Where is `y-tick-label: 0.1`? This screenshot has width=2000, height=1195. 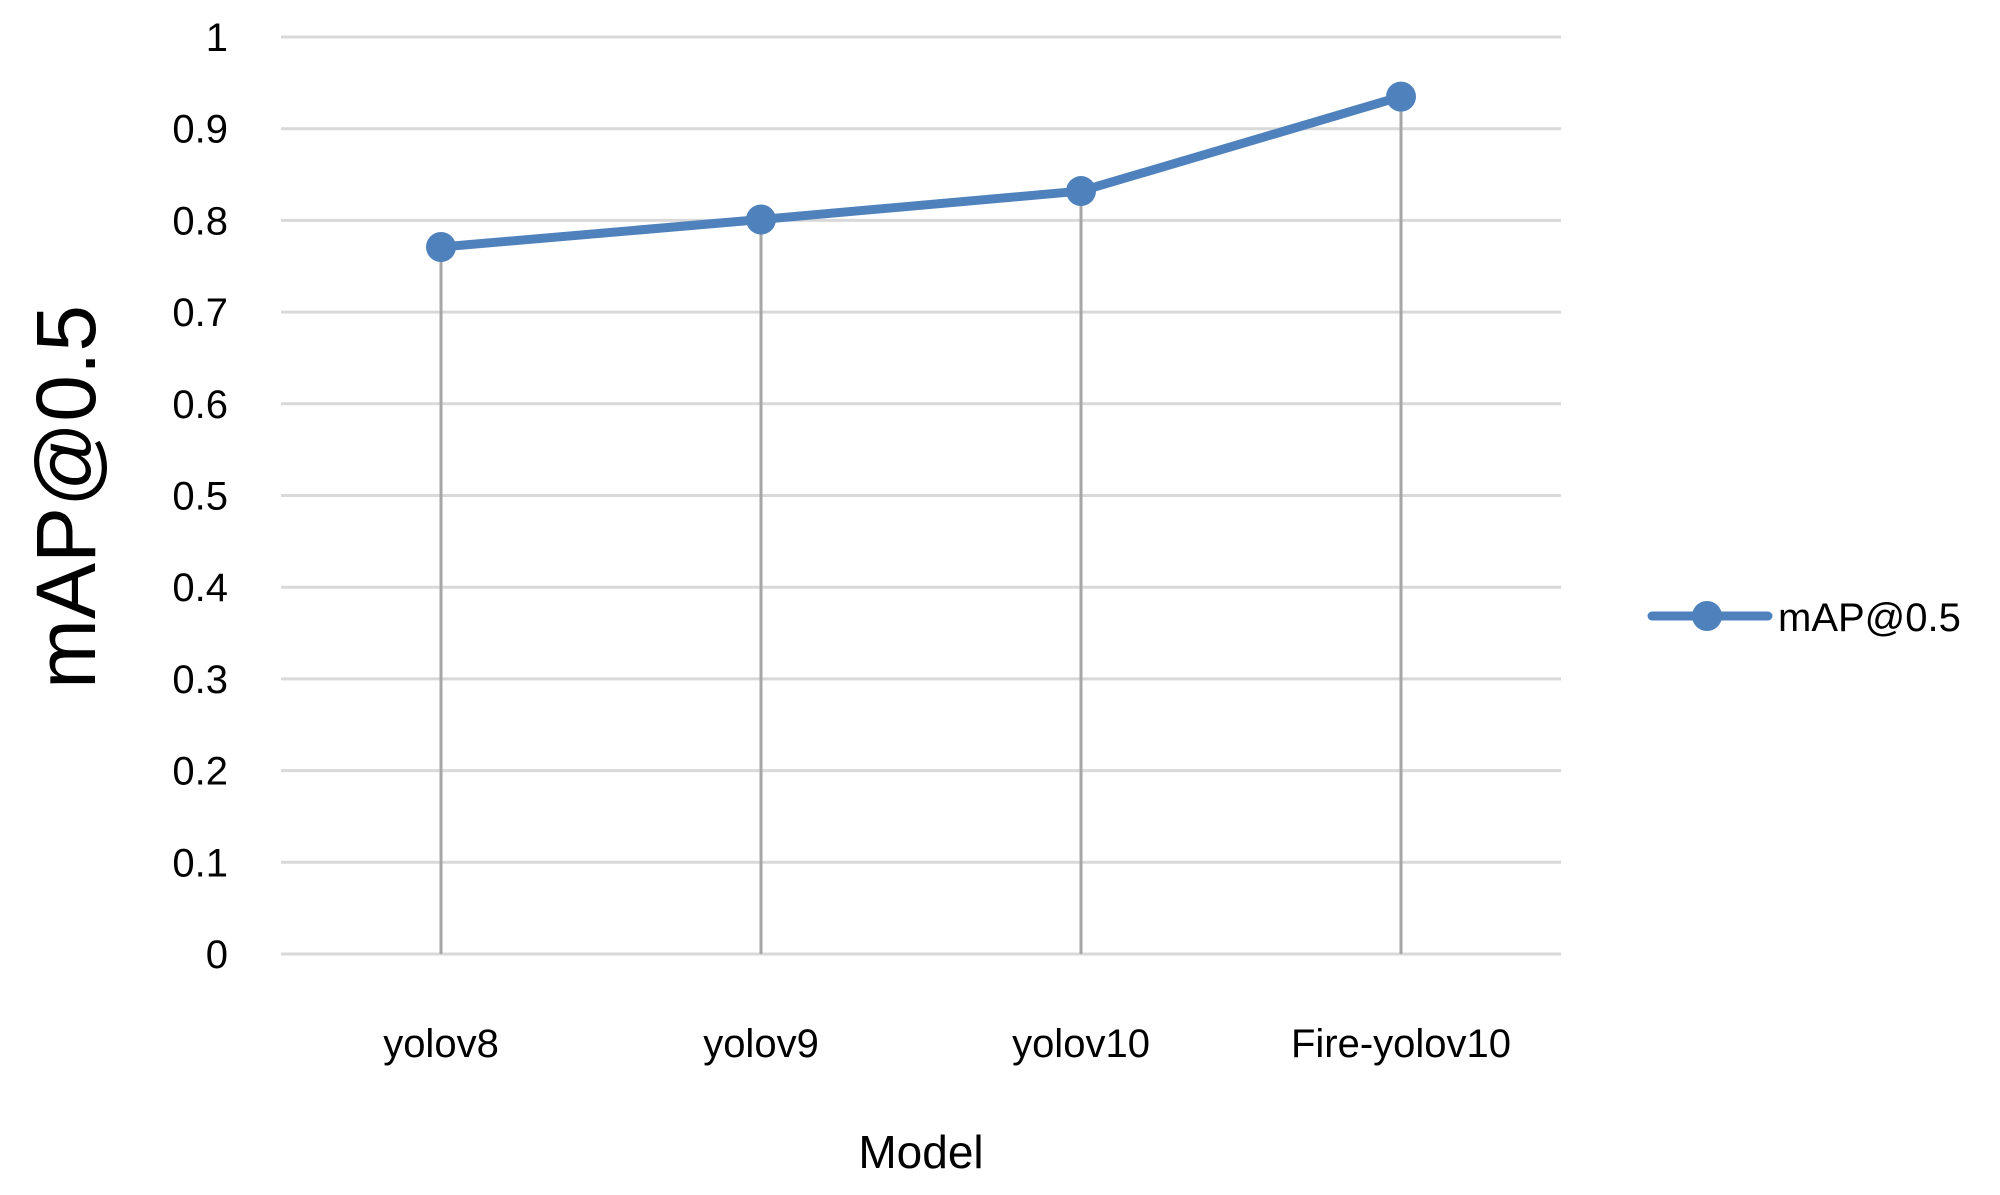 y-tick-label: 0.1 is located at coordinates (200, 863).